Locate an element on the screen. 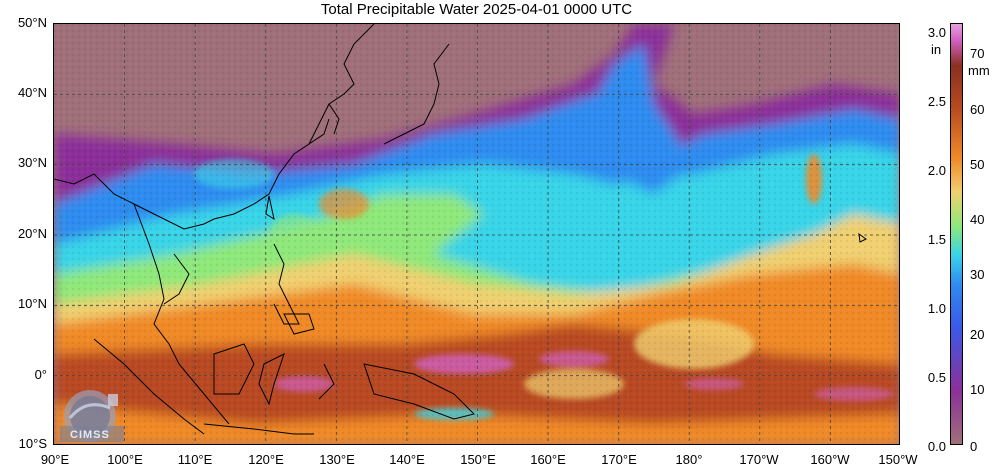 Image resolution: width=1000 pixels, height=470 pixels. cimss-logo-text: CIMSS is located at coordinates (90, 435).